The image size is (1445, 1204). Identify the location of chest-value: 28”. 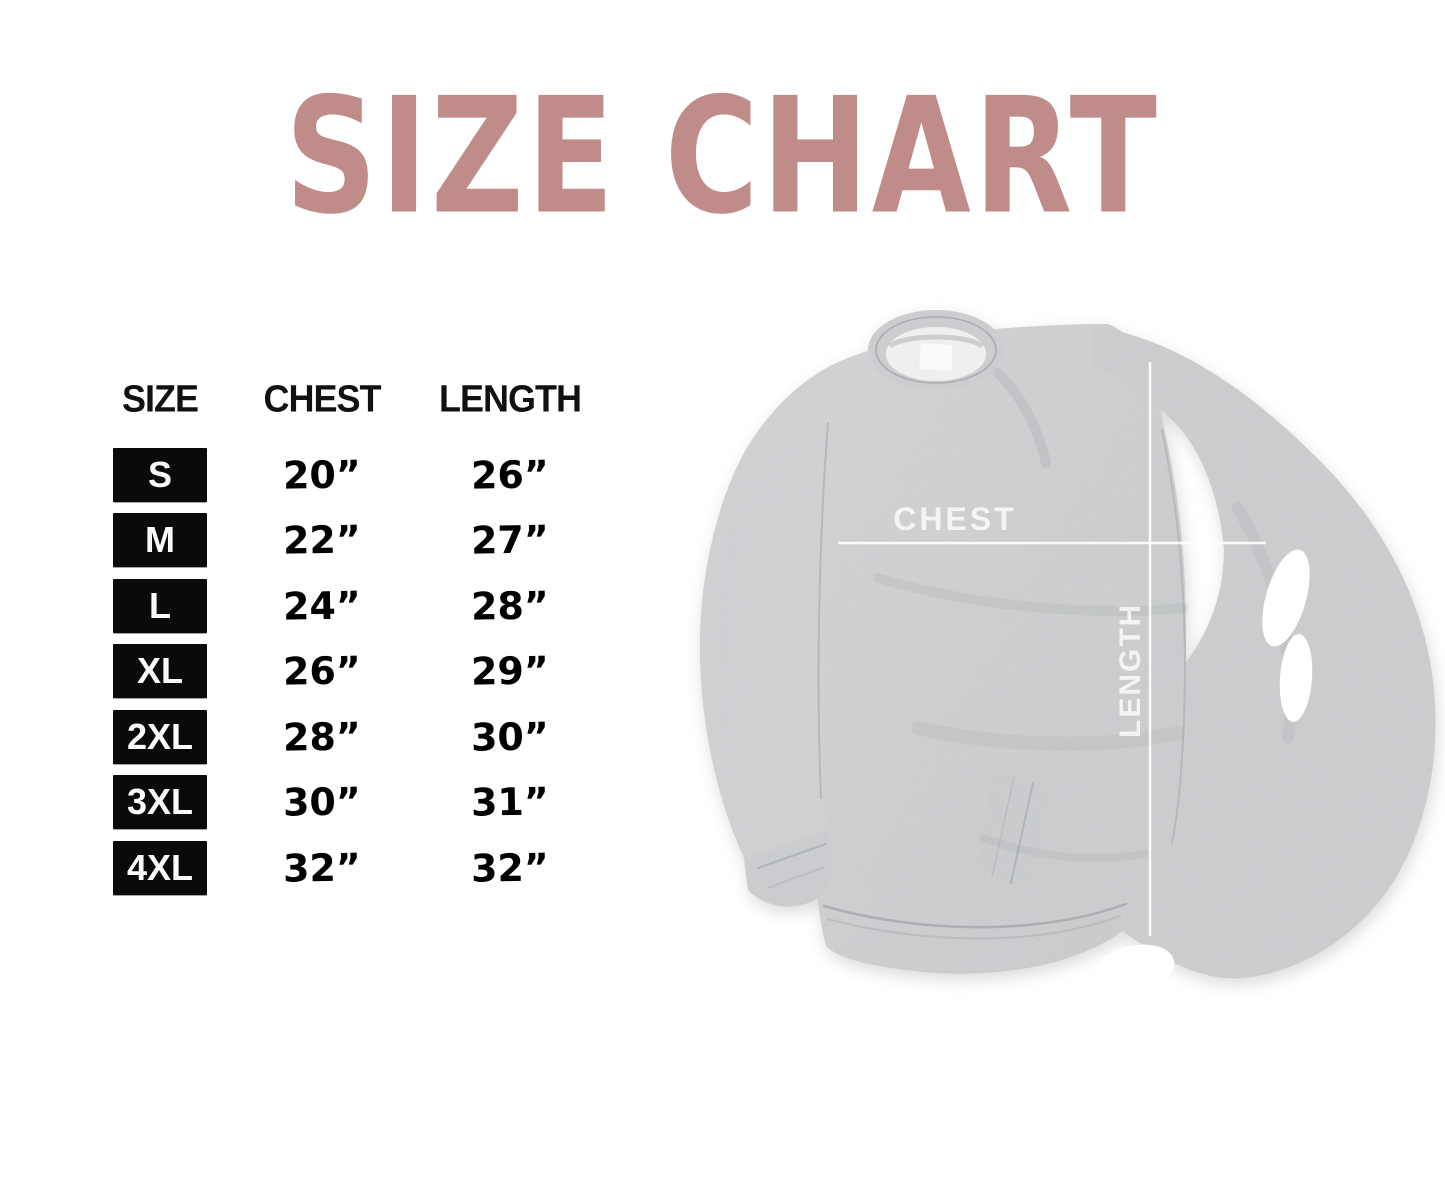
(322, 737).